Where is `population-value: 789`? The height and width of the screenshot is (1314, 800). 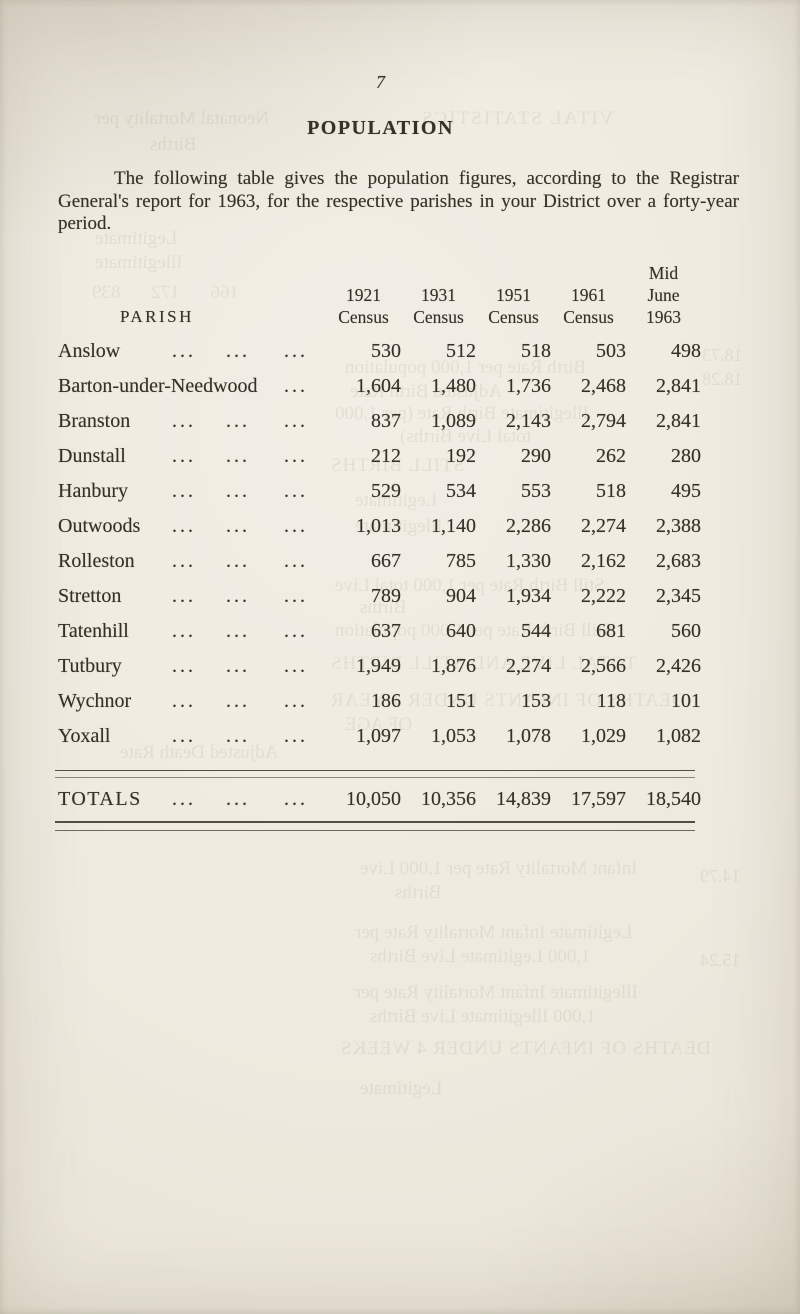
population-value: 789 is located at coordinates (386, 596).